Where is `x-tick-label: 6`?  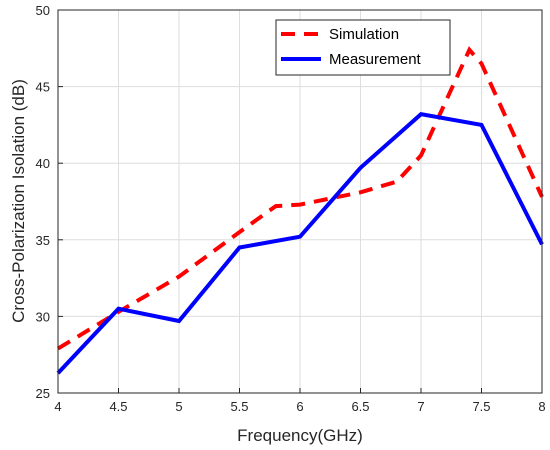 x-tick-label: 6 is located at coordinates (299, 406).